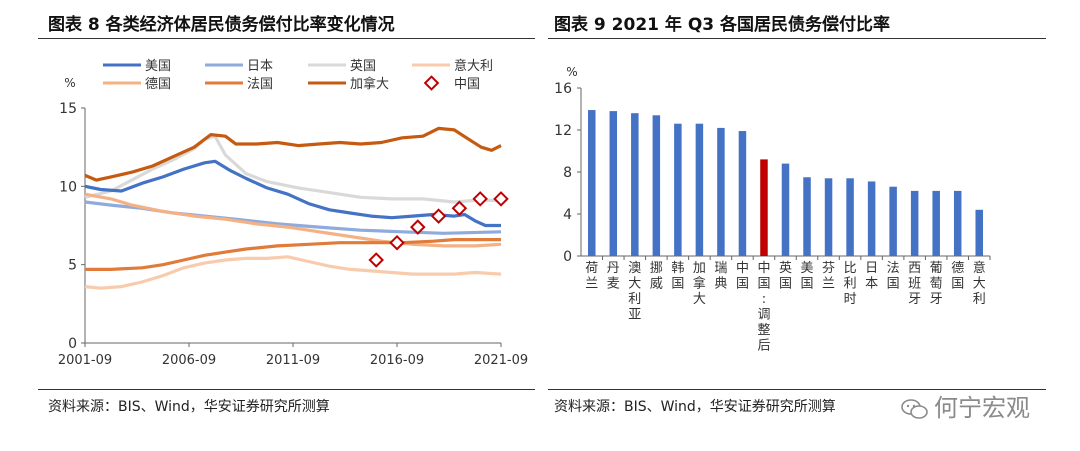 The height and width of the screenshot is (451, 1080). I want to click on category-label: 澳大利亚, so click(634, 291).